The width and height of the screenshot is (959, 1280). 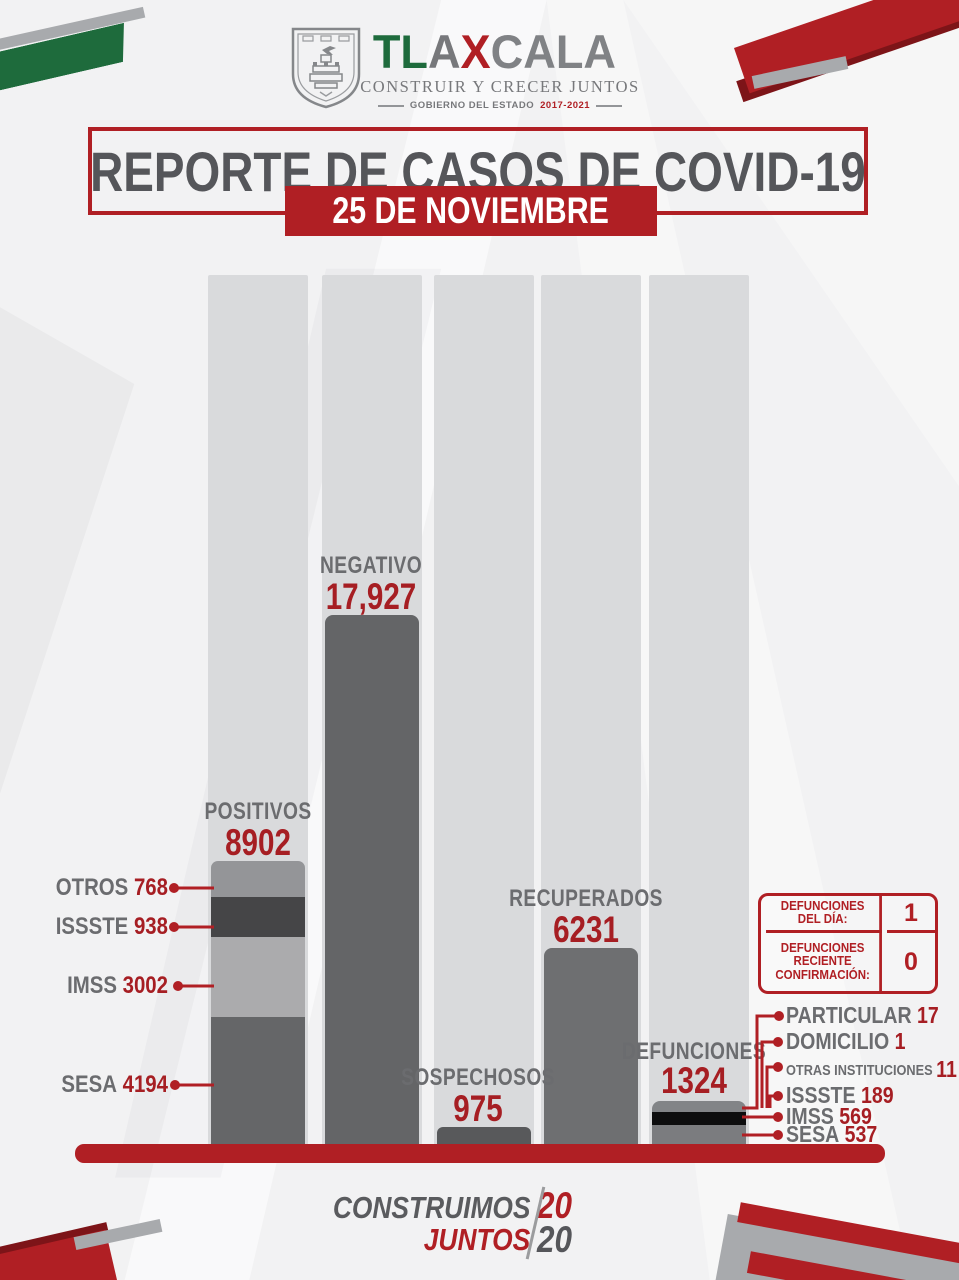 I want to click on table-label-defunciones-confirmacion: DEFUNCIONES RECIENTE CONFIRMACIÓN:, so click(x=824, y=962).